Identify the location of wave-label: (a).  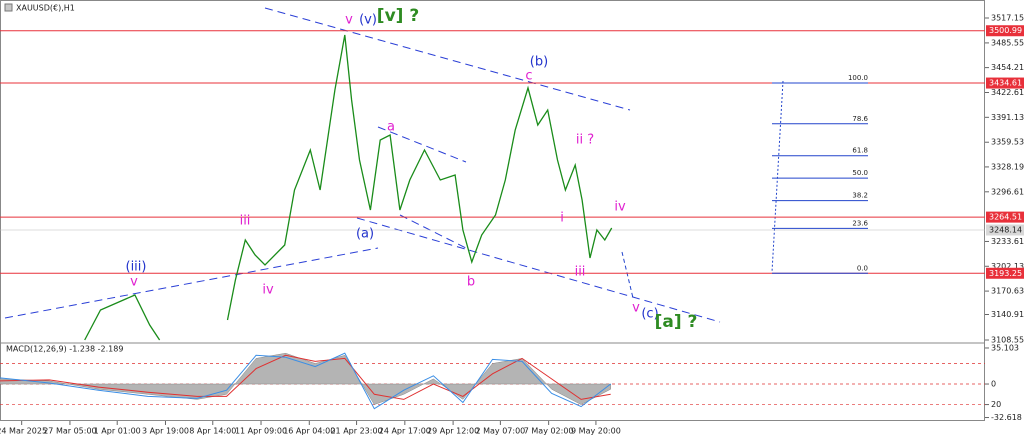
(365, 234).